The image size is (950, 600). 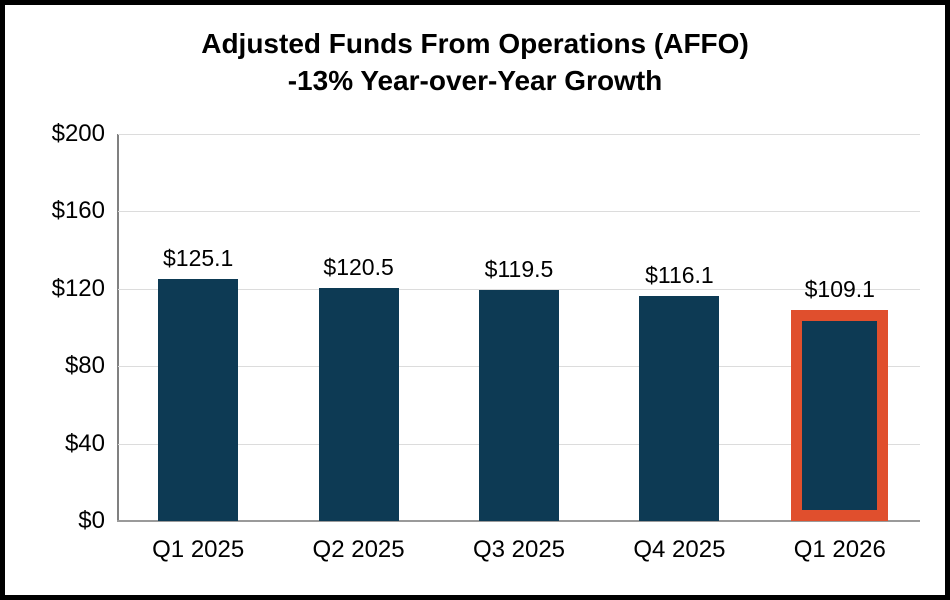 I want to click on bar-value-label-q2-2025: $120.5, so click(x=358, y=266).